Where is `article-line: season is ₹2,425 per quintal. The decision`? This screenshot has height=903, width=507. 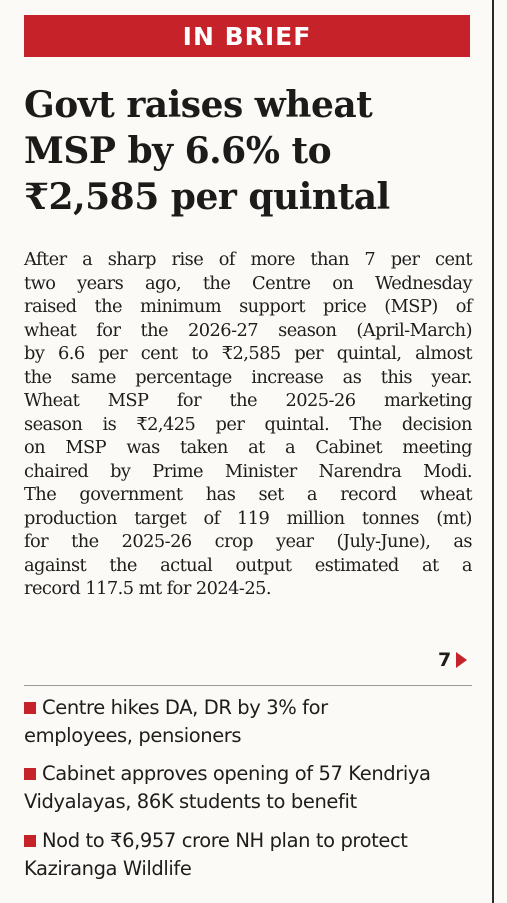
article-line: season is ₹2,425 per quintal. The decision is located at coordinates (248, 425).